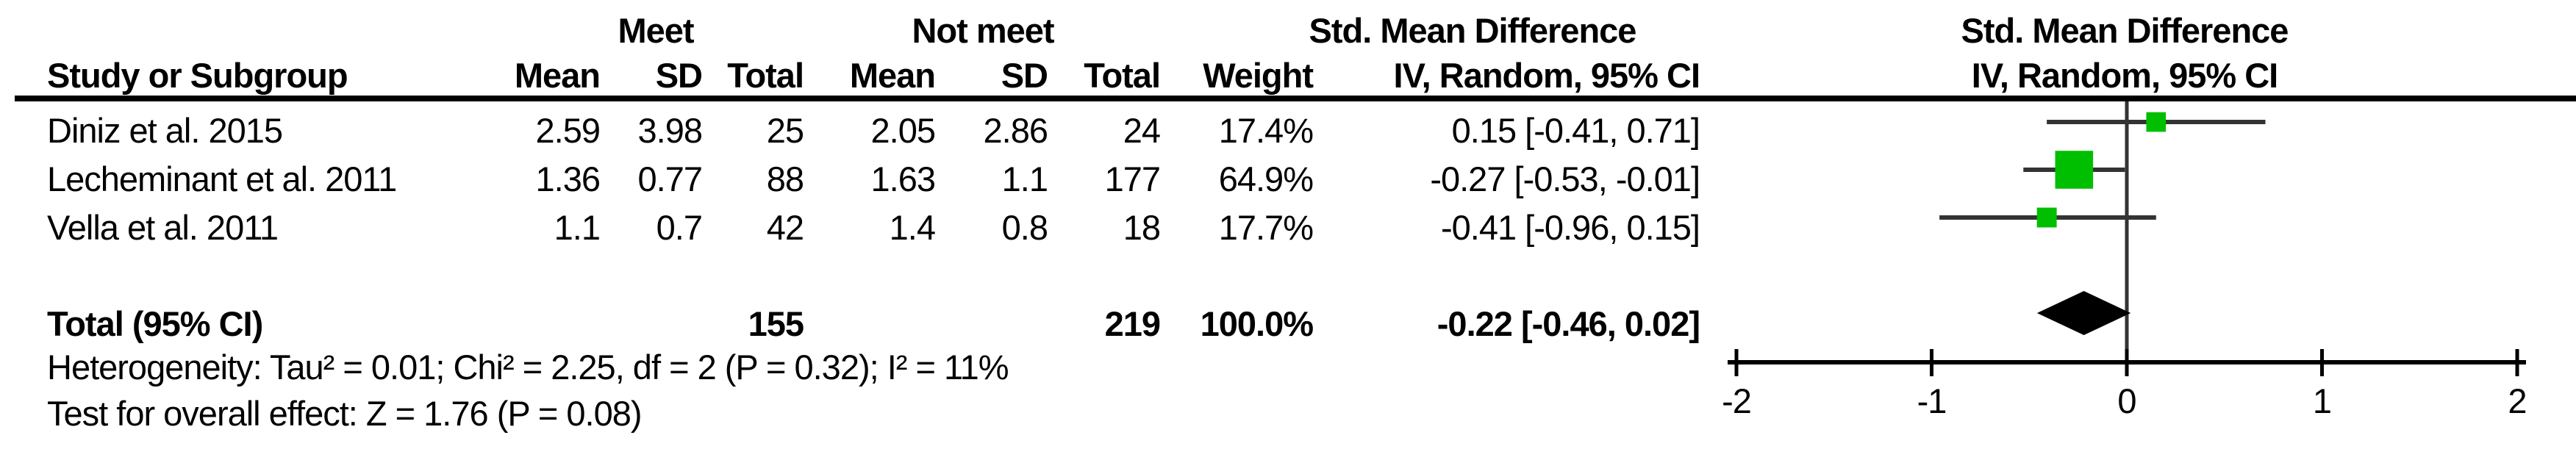 Image resolution: width=2576 pixels, height=449 pixels. Describe the element at coordinates (1024, 228) in the screenshot. I see `sd2-value: 0.8` at that location.